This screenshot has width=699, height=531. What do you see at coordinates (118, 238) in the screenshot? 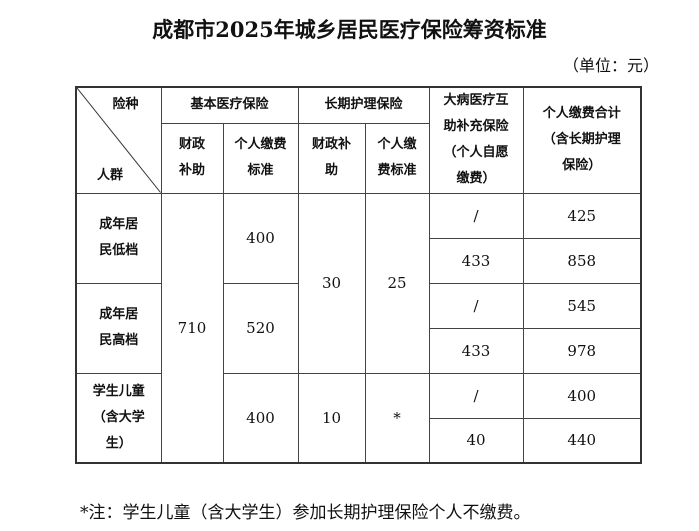
I see `row-group: 成年居民低档` at bounding box center [118, 238].